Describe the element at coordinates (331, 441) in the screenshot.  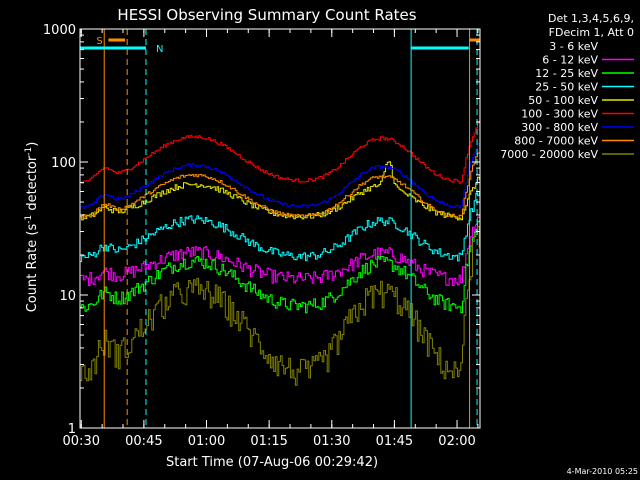
I see `x-tick-label: 01:30` at that location.